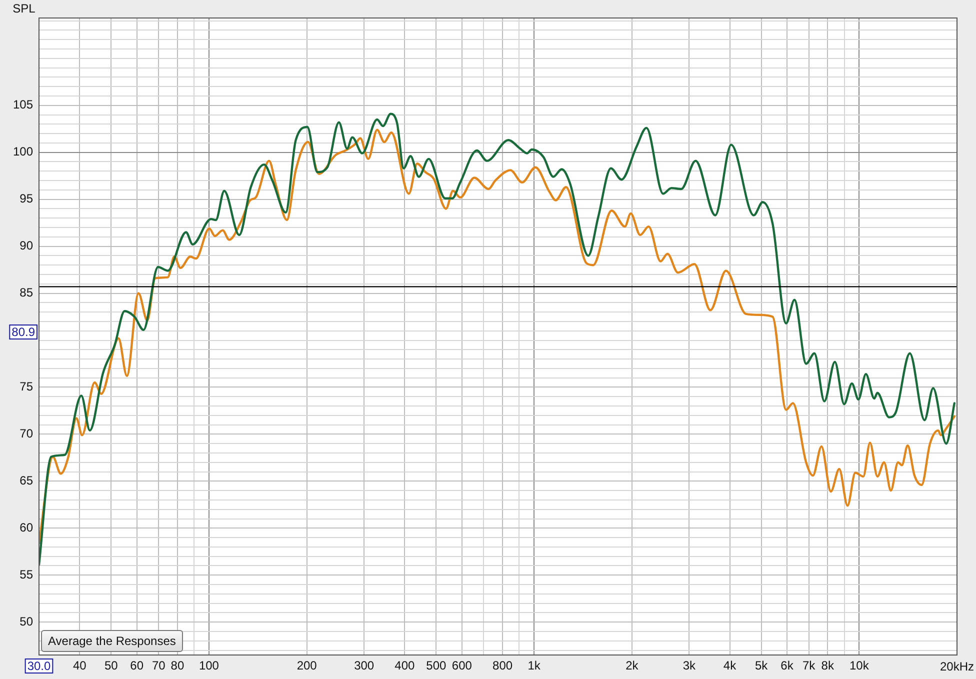 This screenshot has height=679, width=976. What do you see at coordinates (761, 665) in the screenshot?
I see `x-tick-label: 5k` at bounding box center [761, 665].